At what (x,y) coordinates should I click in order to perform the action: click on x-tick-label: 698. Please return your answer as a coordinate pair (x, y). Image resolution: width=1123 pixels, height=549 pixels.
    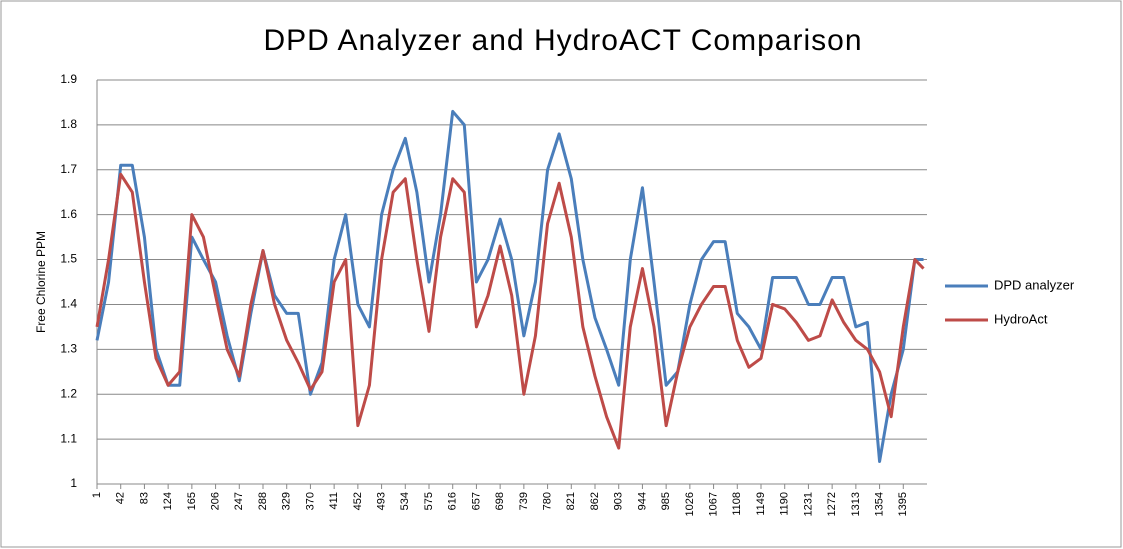
    Looking at the image, I should click on (500, 501).